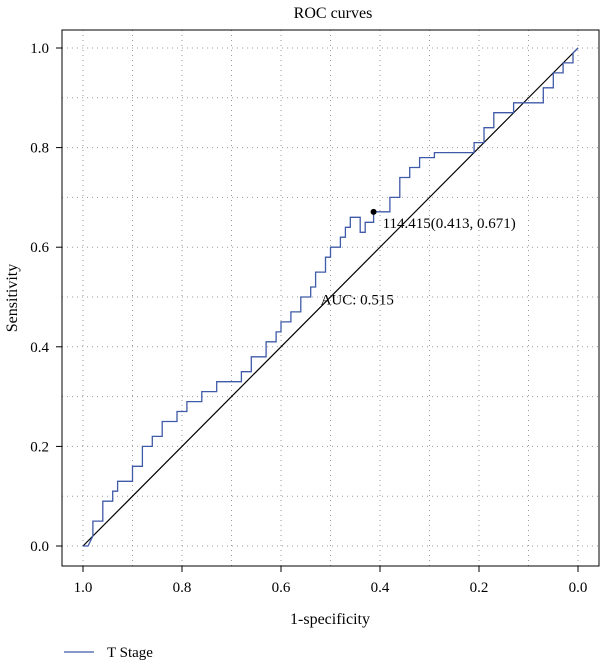 Image resolution: width=600 pixels, height=664 pixels. Describe the element at coordinates (479, 588) in the screenshot. I see `x-tick-label: 0.2` at that location.